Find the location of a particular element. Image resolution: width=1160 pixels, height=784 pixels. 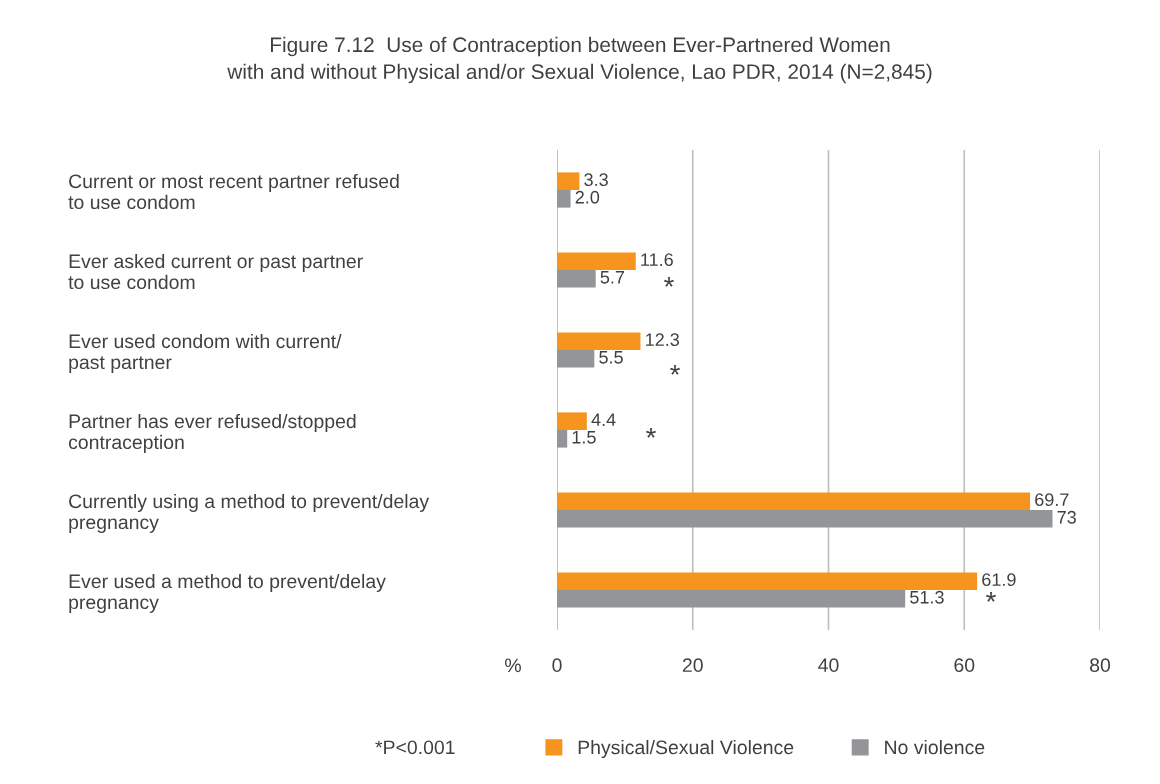

x-tick-label: 20 is located at coordinates (692, 665).